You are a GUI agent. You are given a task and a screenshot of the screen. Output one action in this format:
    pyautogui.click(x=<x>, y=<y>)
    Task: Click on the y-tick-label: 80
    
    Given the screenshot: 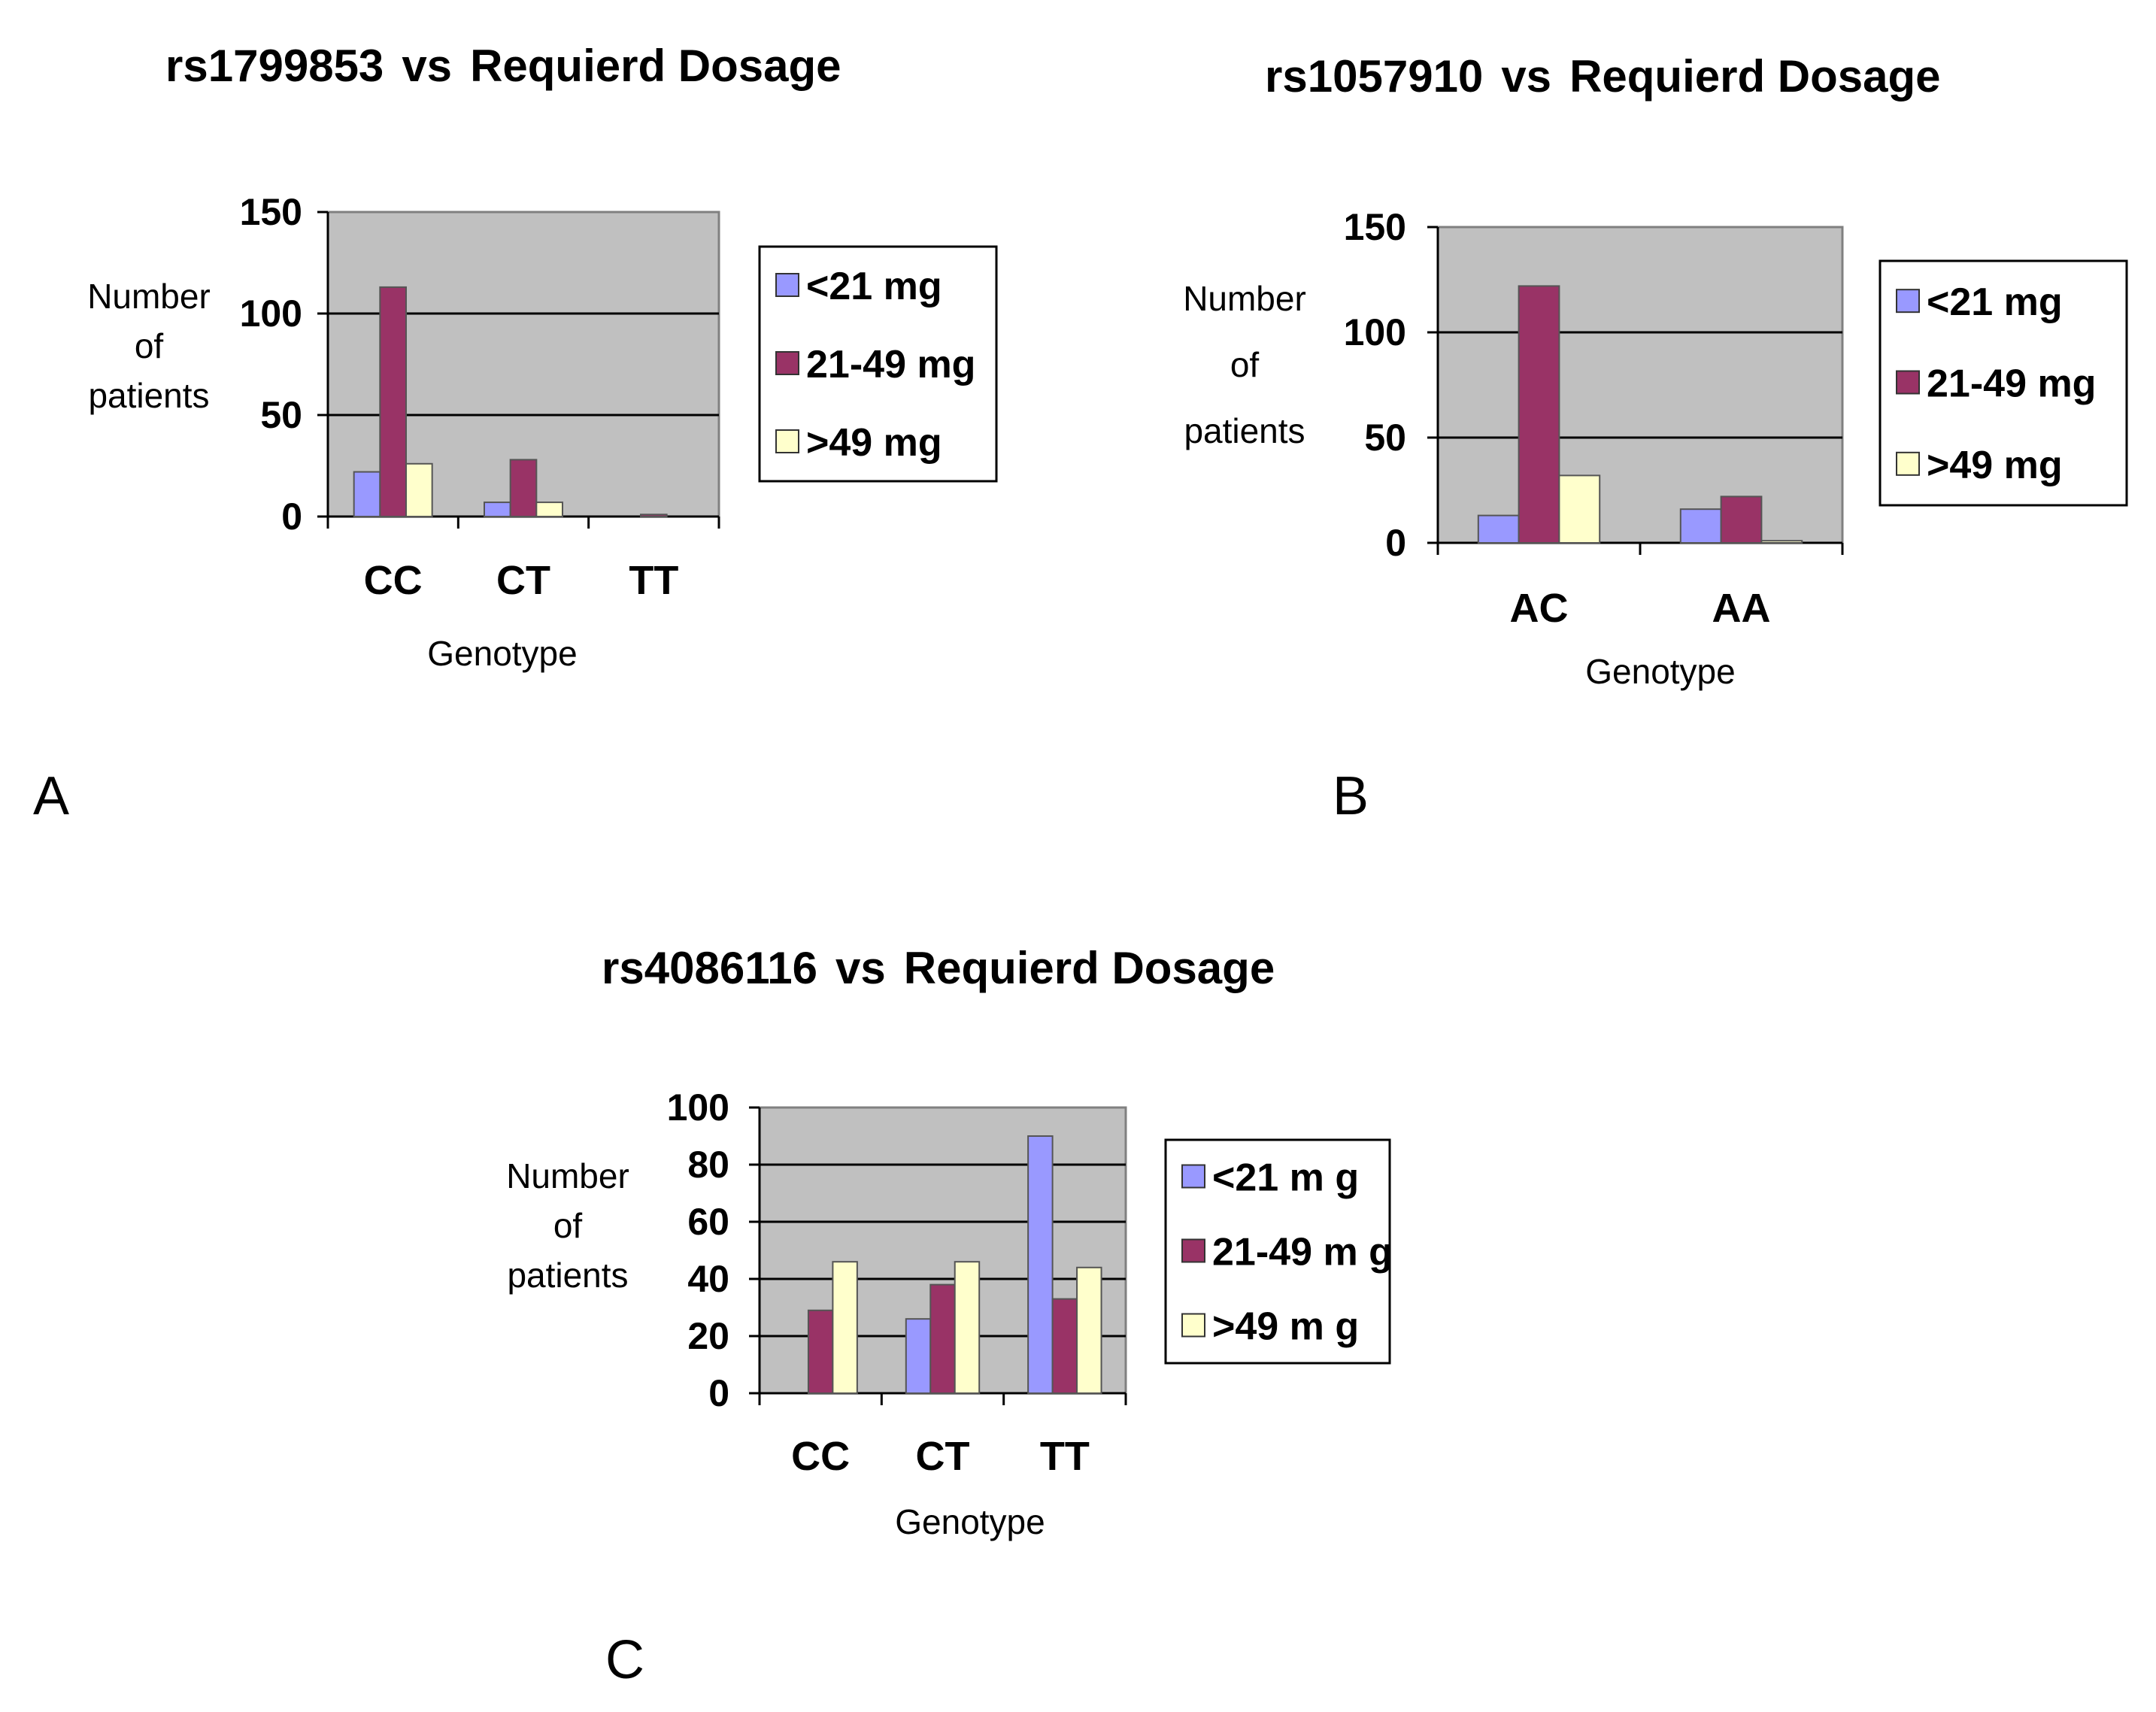 What is the action you would take?
    pyautogui.click(x=708, y=1165)
    